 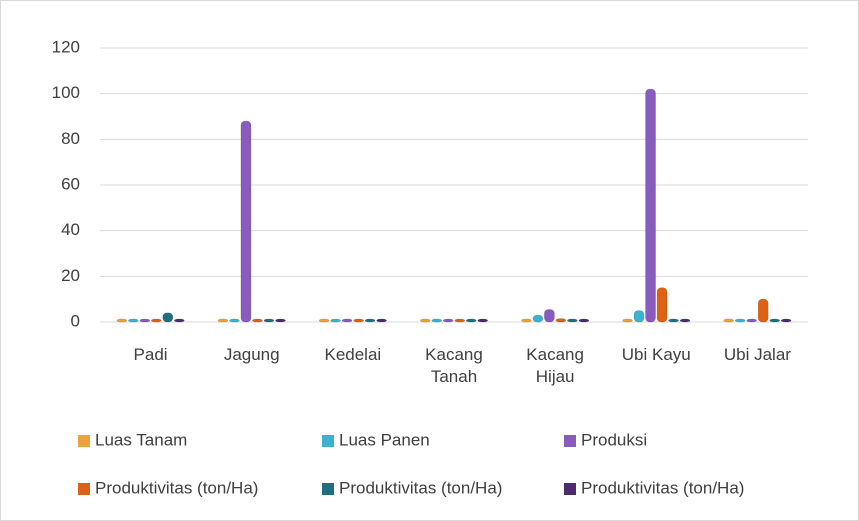 What do you see at coordinates (757, 354) in the screenshot?
I see `x-tick-label: Ubi Jalar` at bounding box center [757, 354].